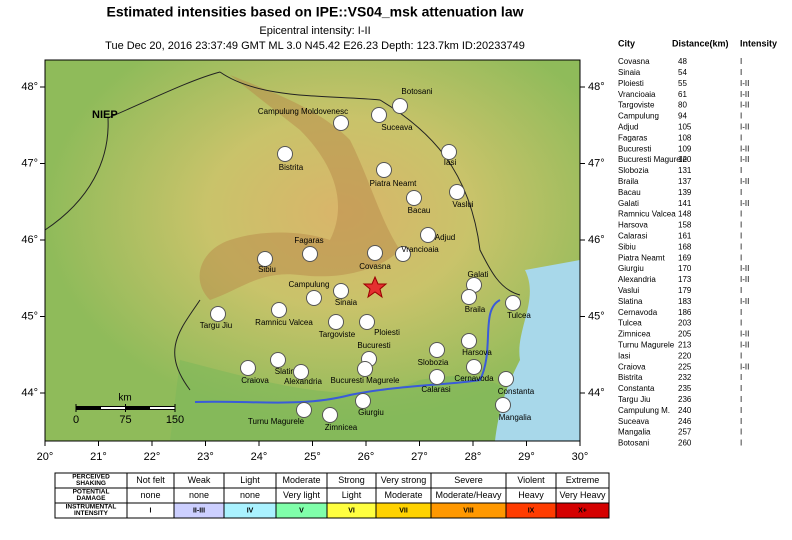  Describe the element at coordinates (685, 203) in the screenshot. I see `table-cell: 141` at that location.